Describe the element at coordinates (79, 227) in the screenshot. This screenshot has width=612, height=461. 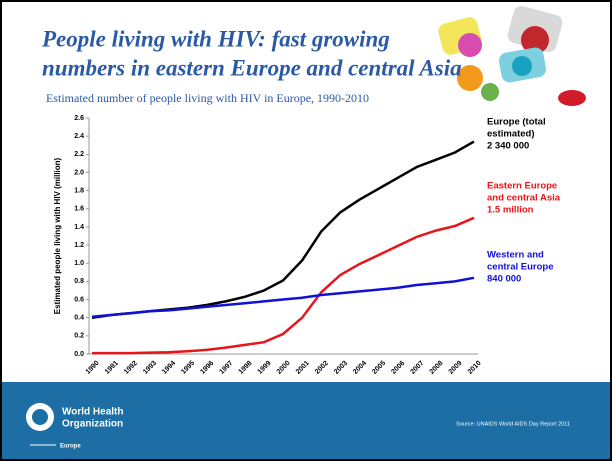
I see `y-tick-label: 1.4` at that location.